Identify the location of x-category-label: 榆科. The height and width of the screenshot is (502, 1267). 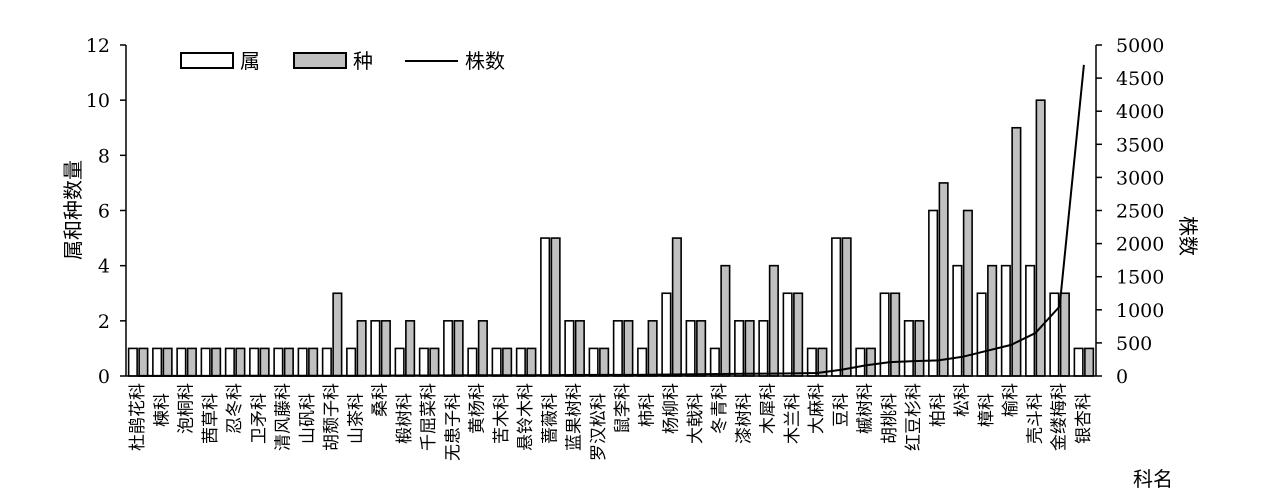
(1011, 400).